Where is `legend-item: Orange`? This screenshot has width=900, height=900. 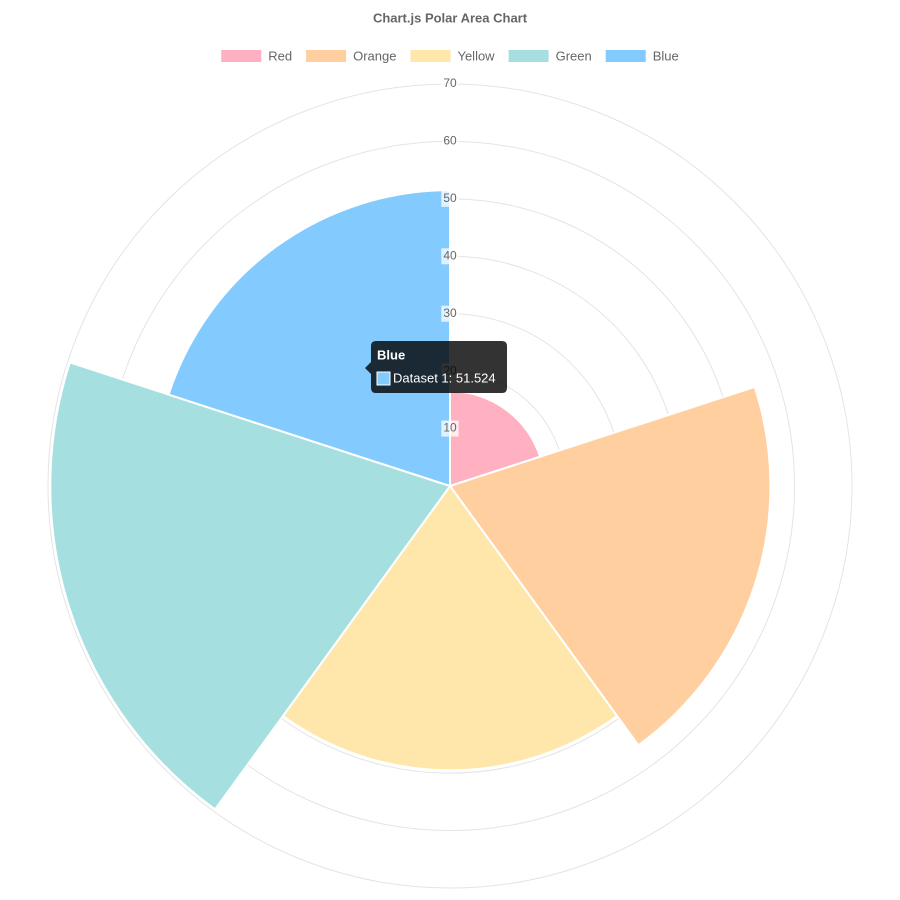 legend-item: Orange is located at coordinates (351, 55).